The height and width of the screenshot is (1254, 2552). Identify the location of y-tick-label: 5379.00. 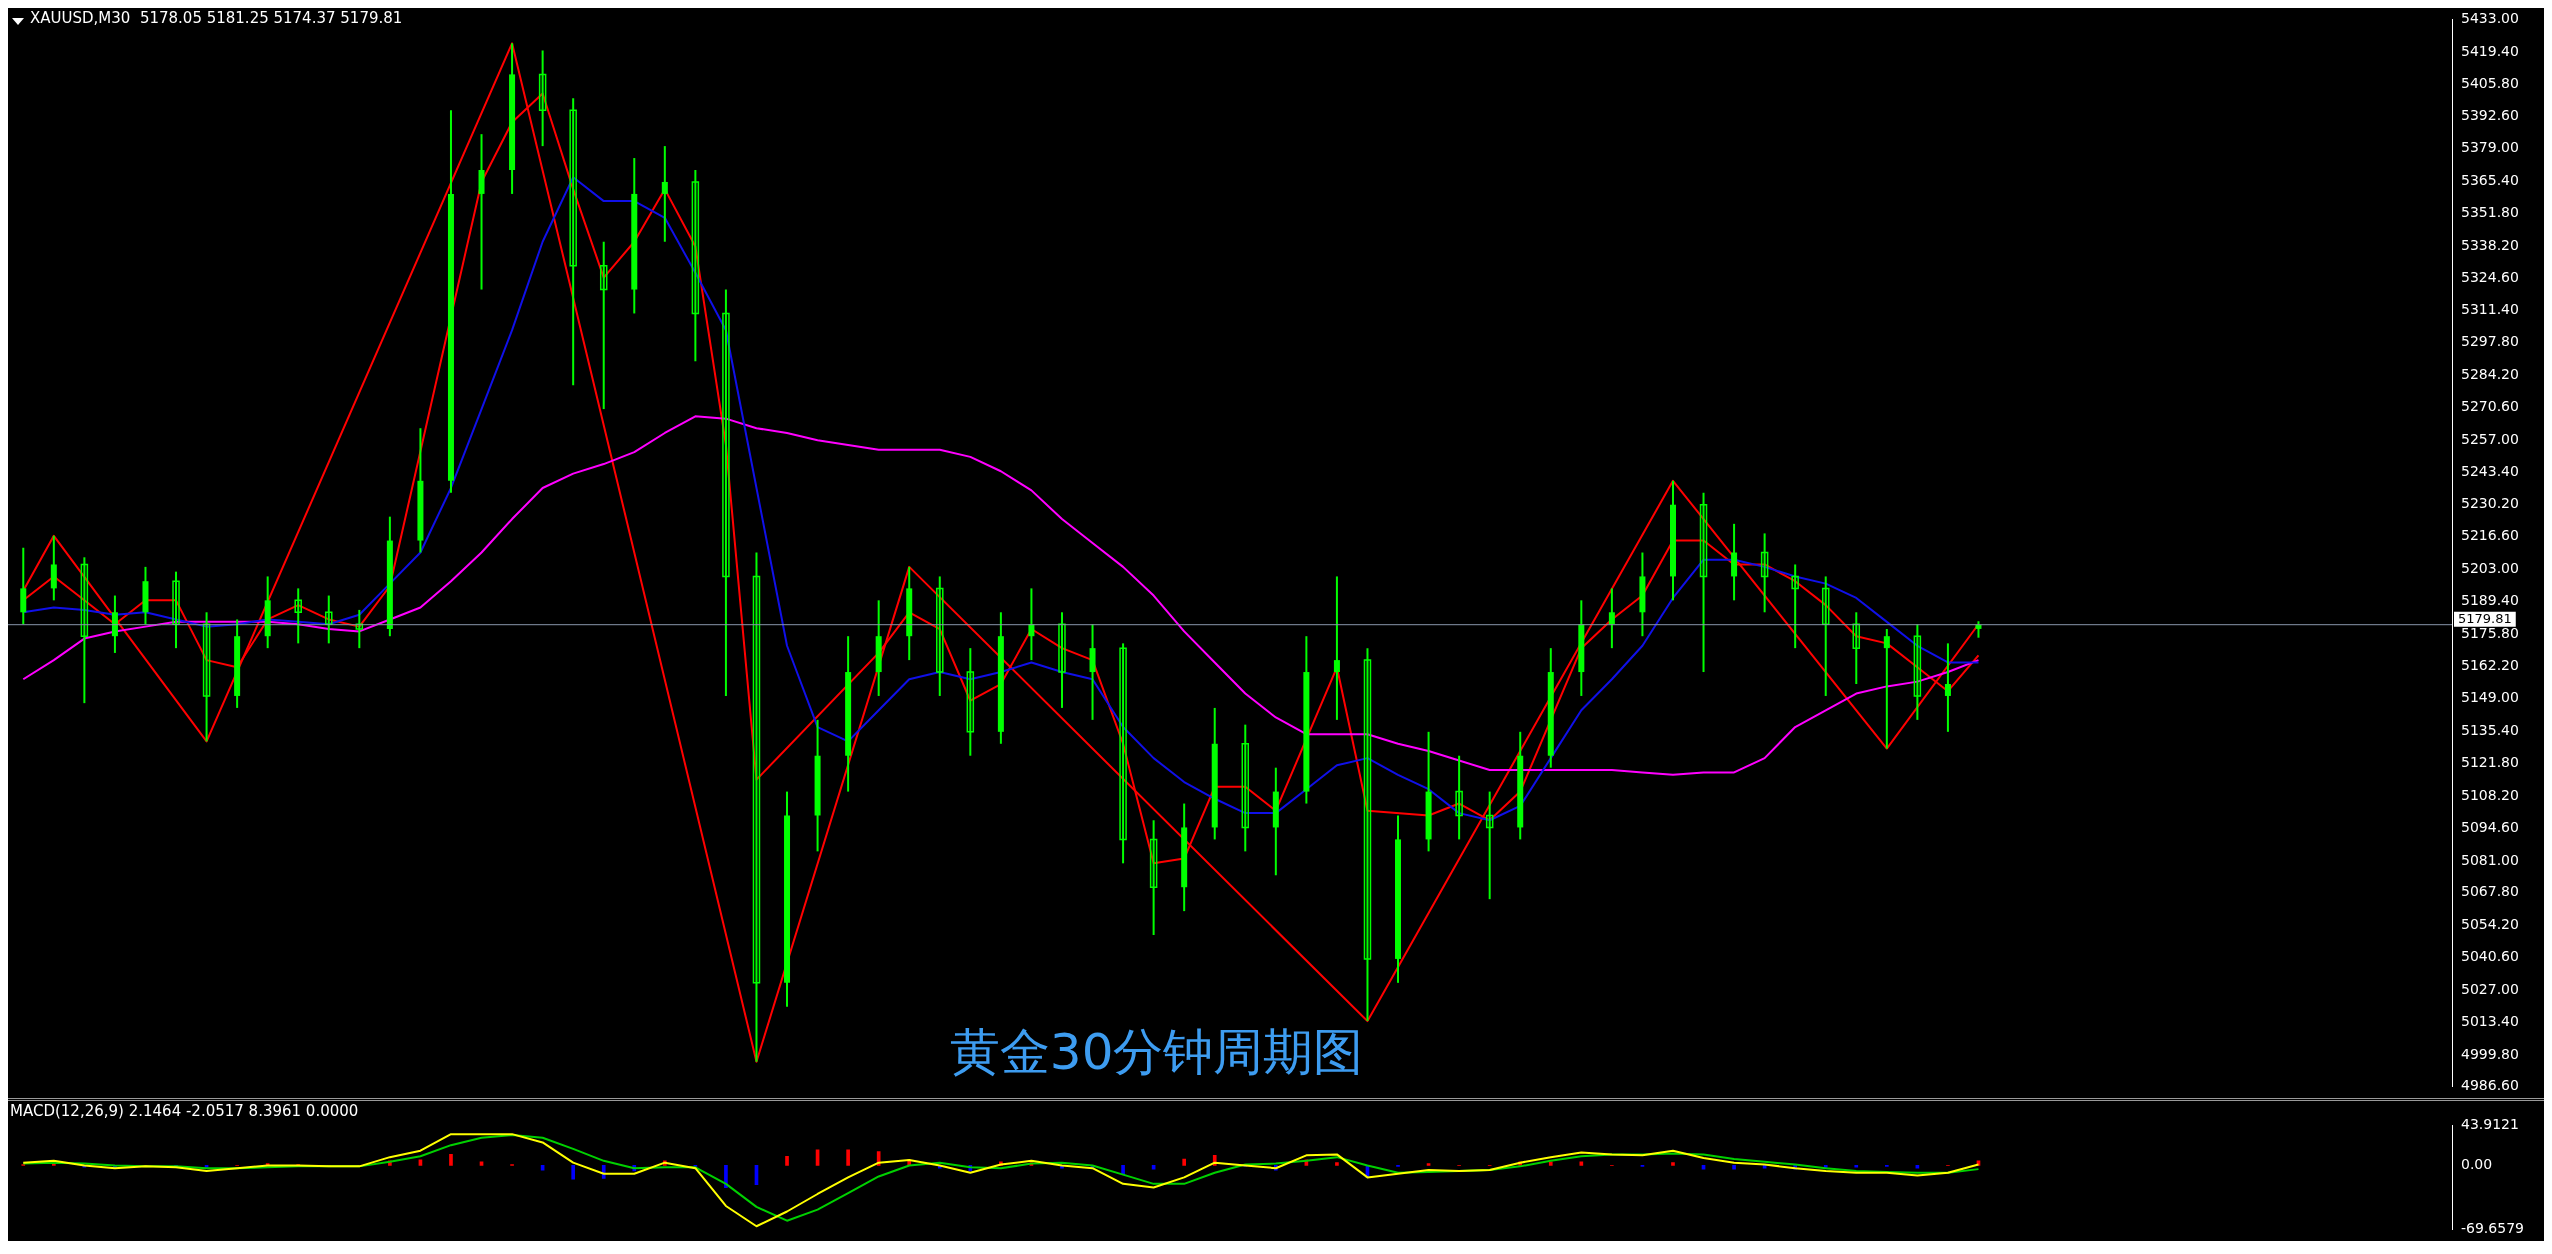
(2490, 147).